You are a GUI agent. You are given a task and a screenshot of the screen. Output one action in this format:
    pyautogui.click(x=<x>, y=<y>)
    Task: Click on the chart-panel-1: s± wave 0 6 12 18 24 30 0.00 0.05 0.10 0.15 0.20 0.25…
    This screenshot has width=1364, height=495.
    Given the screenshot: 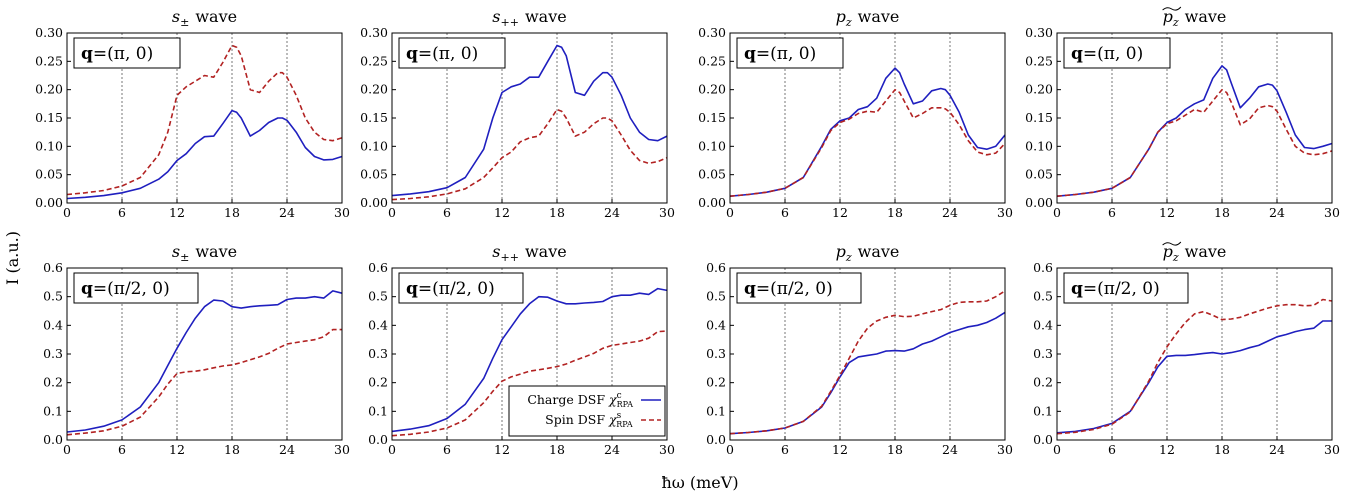 What is the action you would take?
    pyautogui.click(x=192, y=113)
    